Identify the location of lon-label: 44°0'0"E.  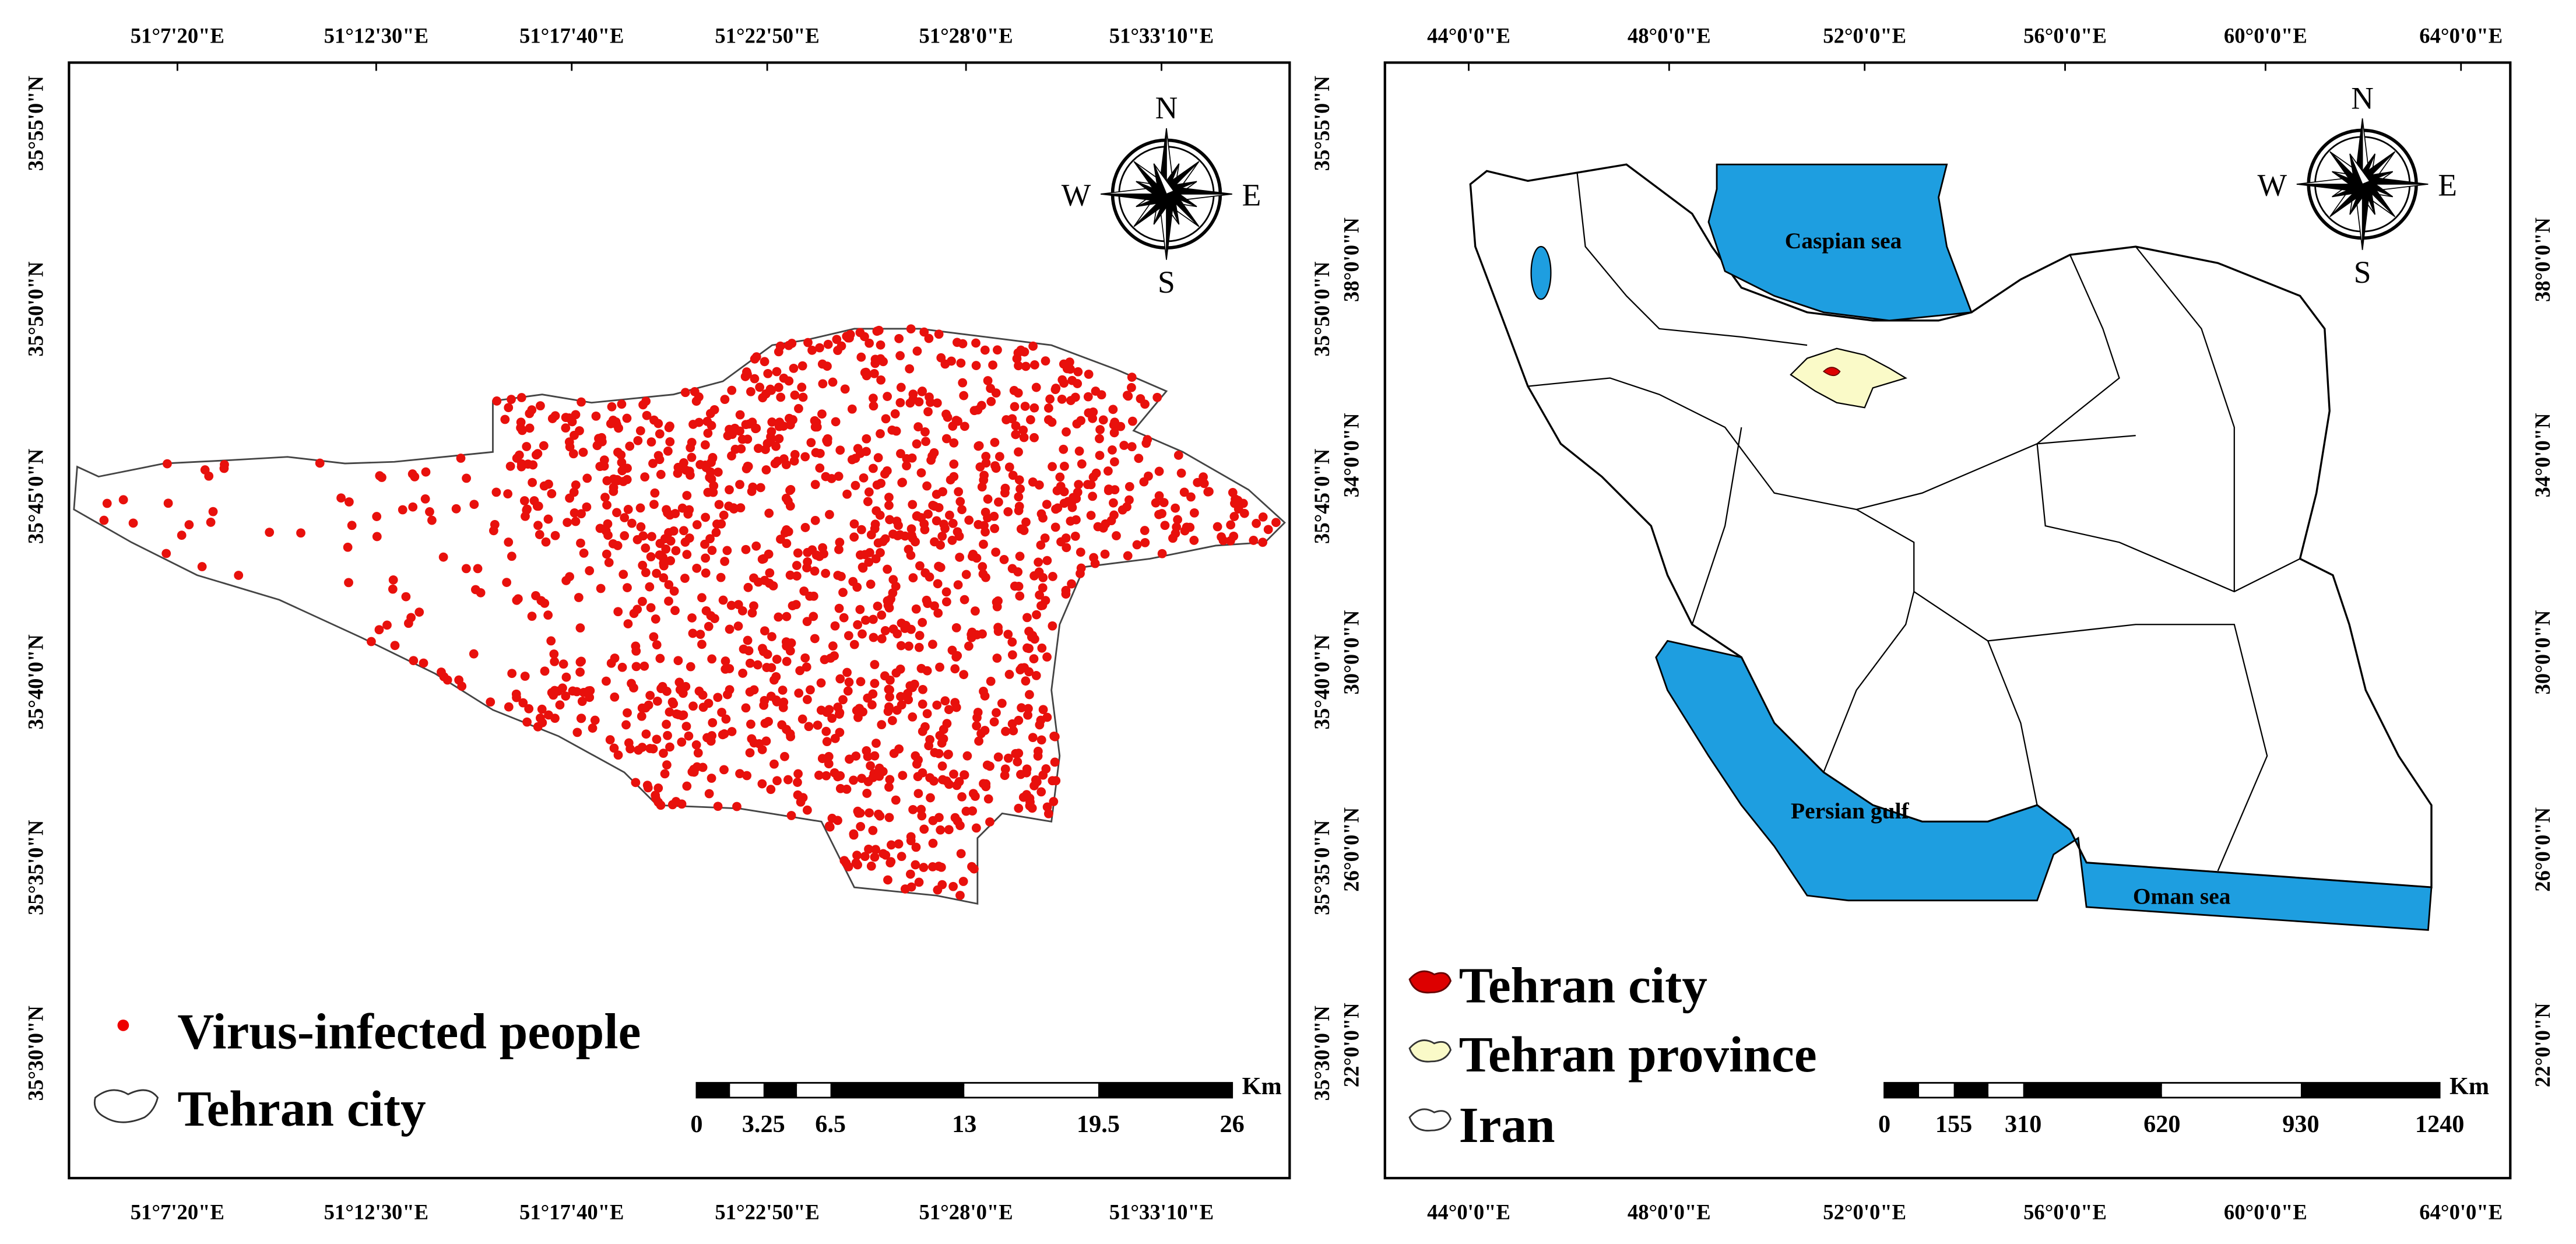
(1468, 1212).